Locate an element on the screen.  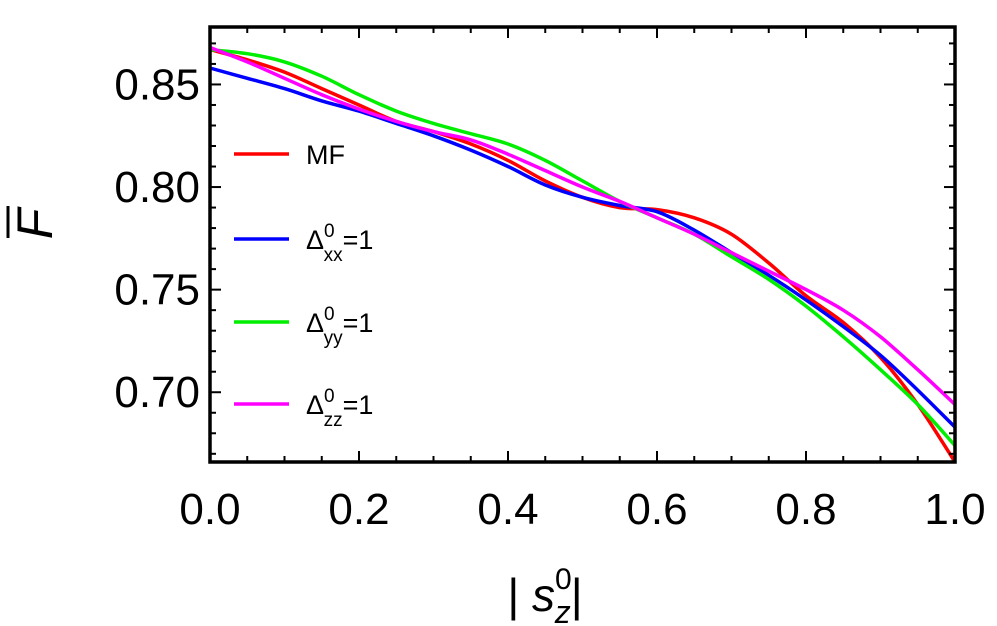
legend-label: Δ0 xx=1 is located at coordinates (339, 243).